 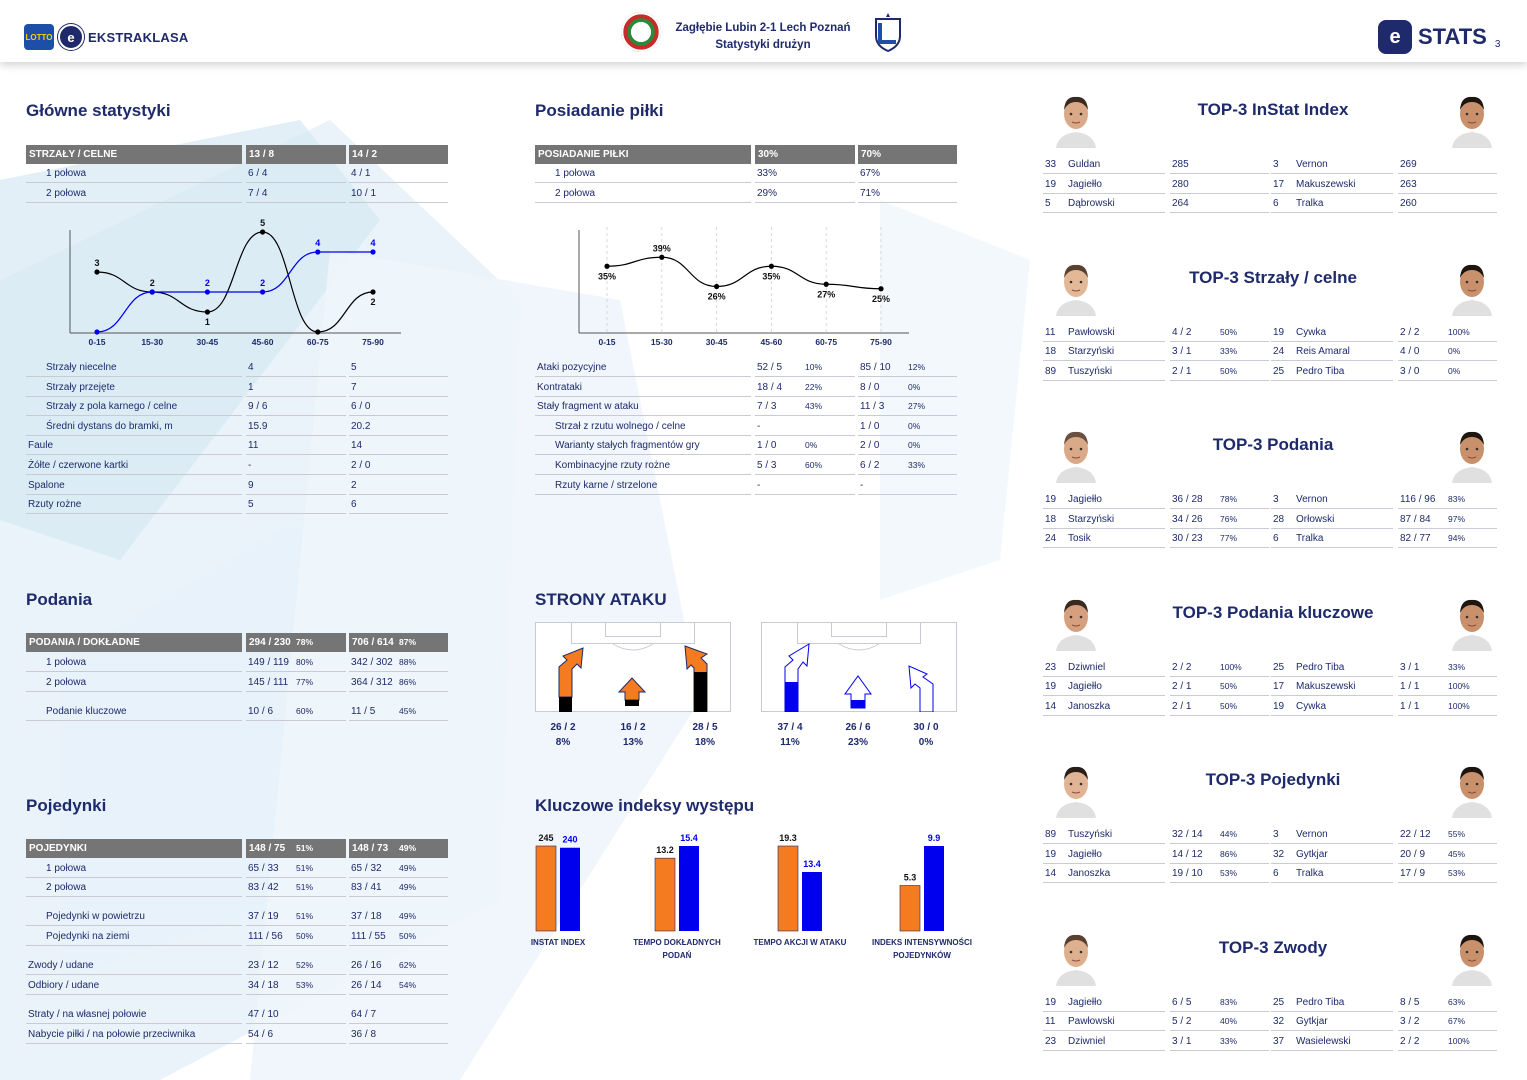 I want to click on away-value-text: 65 / 32, so click(x=366, y=868).